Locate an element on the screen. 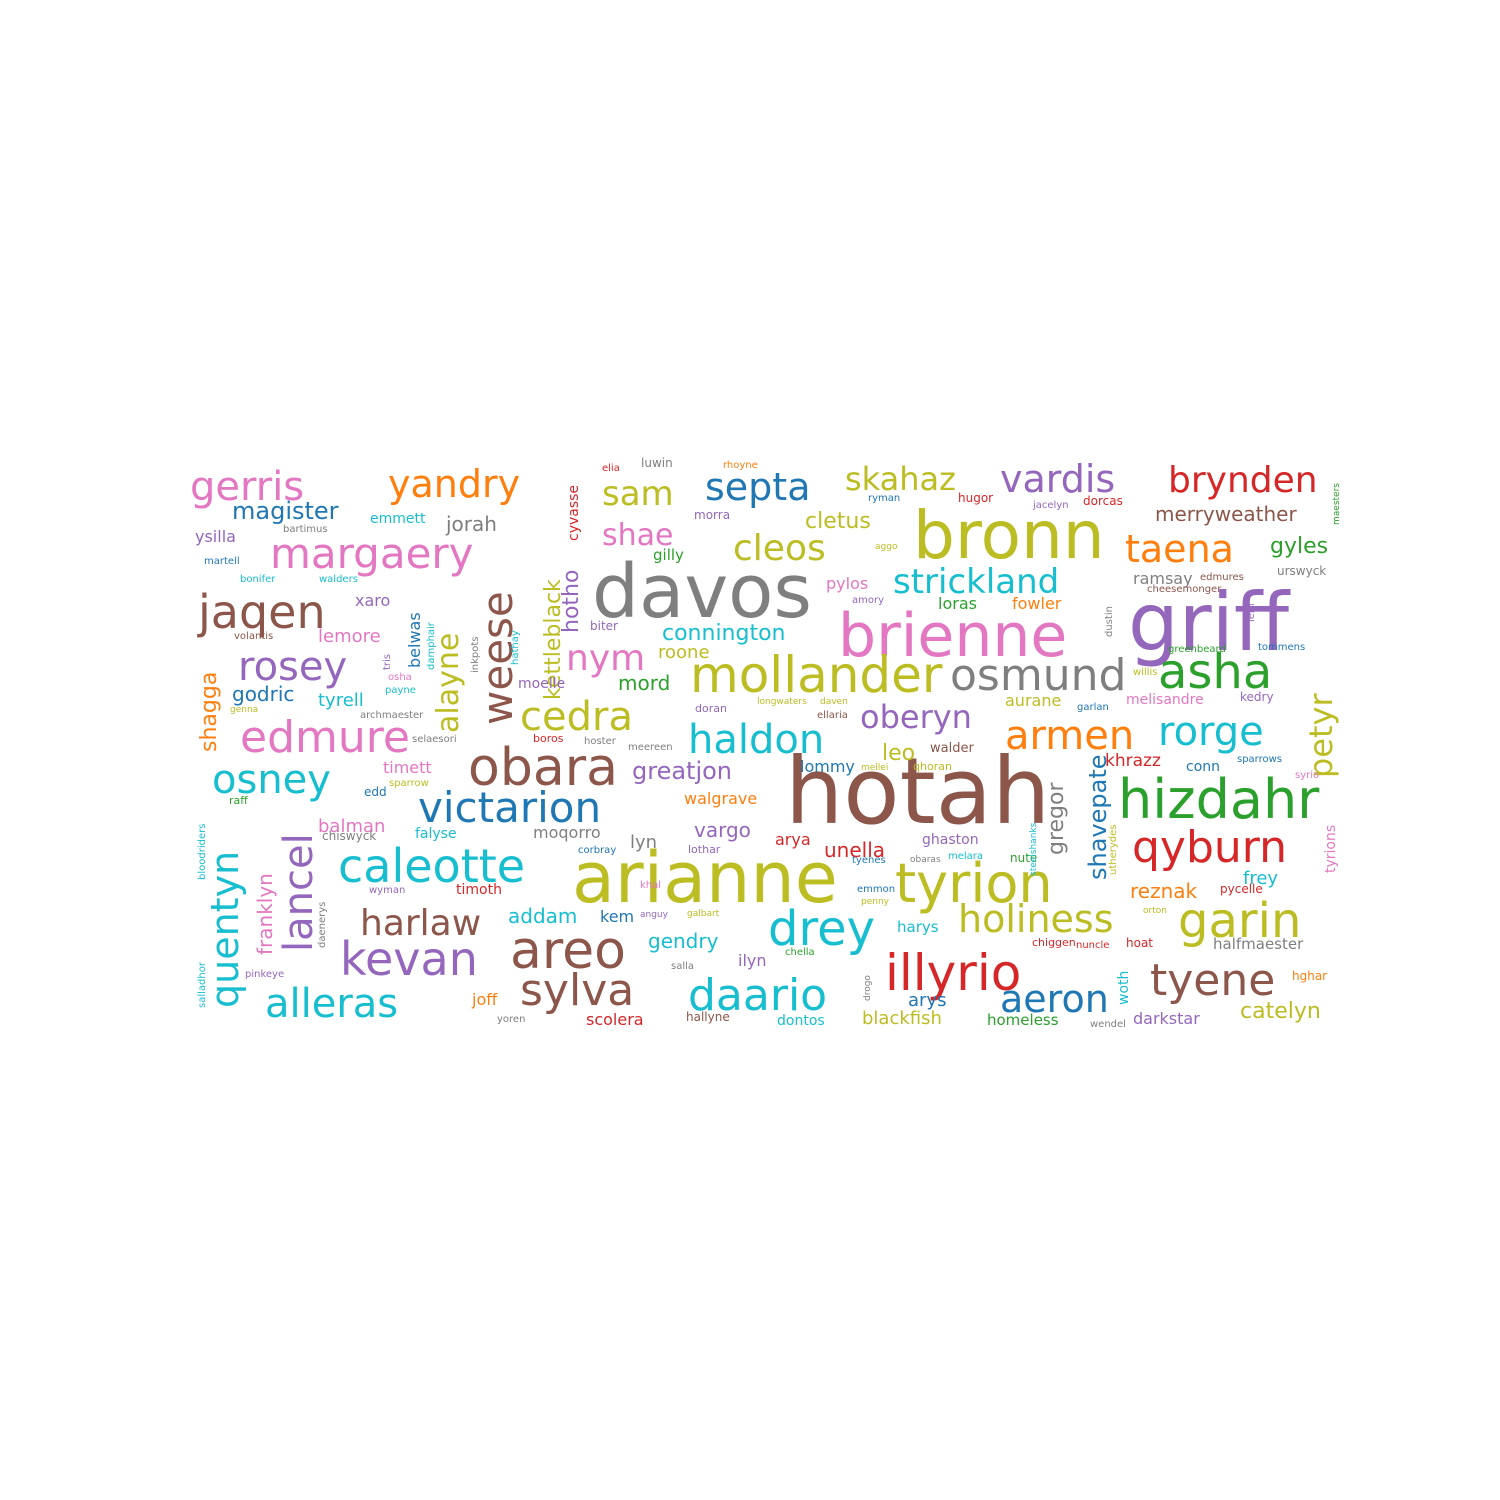  cloud-word-jorah: jorah is located at coordinates (471, 524).